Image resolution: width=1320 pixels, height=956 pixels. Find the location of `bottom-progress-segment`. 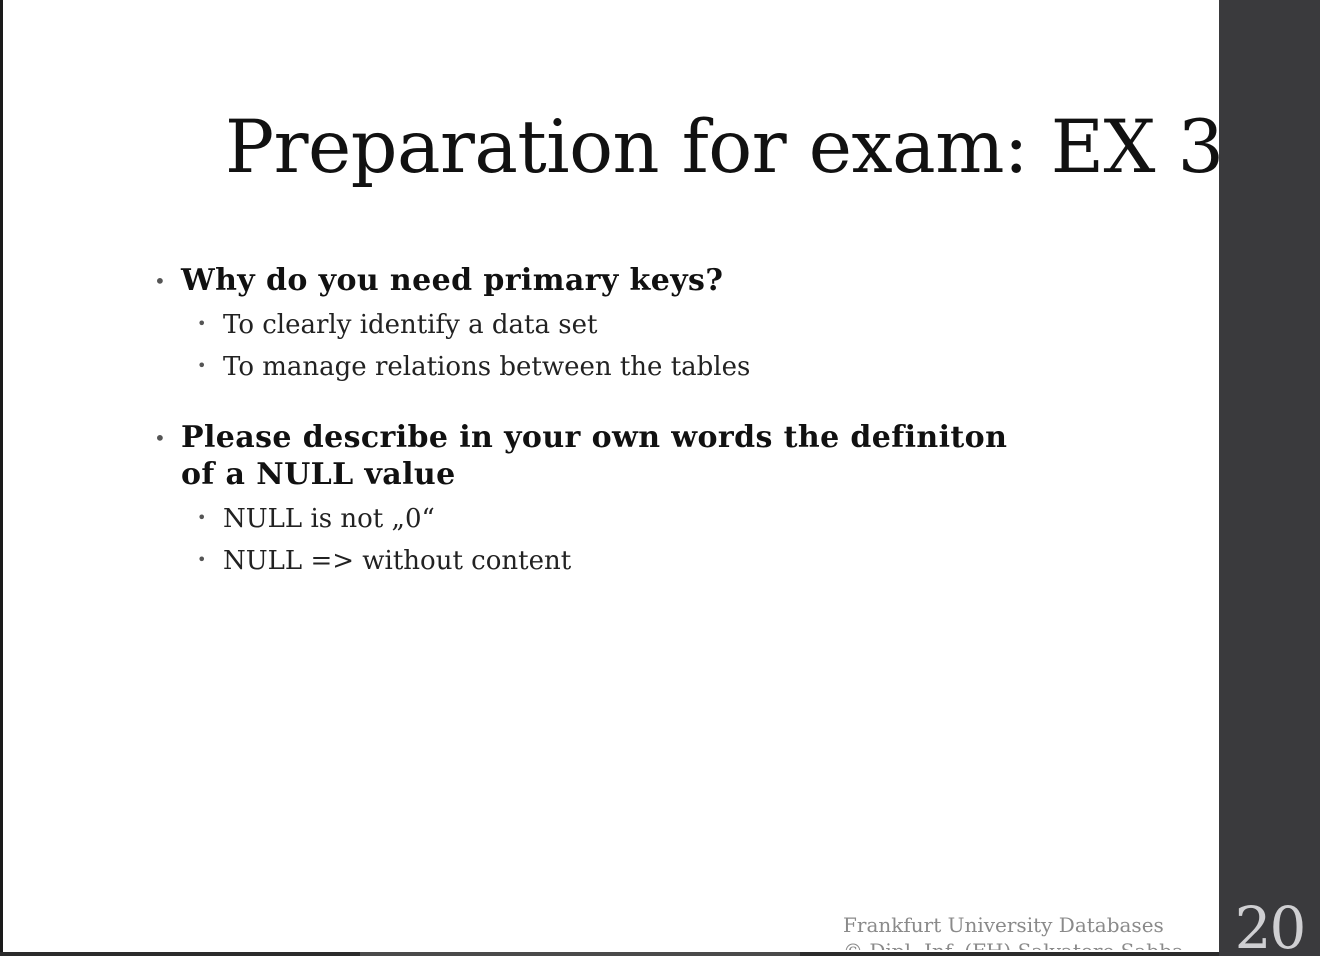

bottom-progress-segment is located at coordinates (580, 954).